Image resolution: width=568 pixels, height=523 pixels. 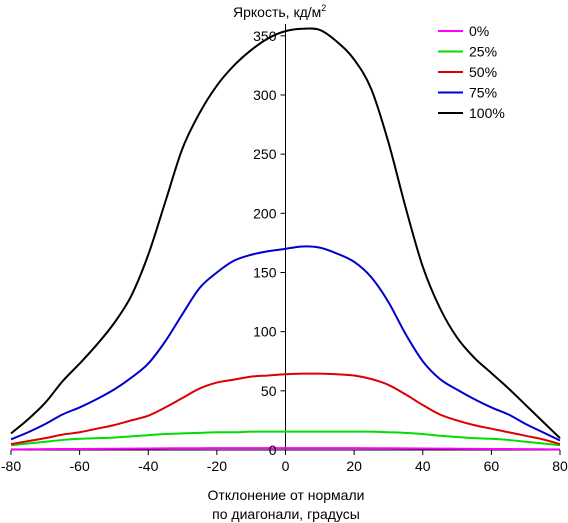 What do you see at coordinates (285, 449) in the screenshot?
I see `series-line-0pct` at bounding box center [285, 449].